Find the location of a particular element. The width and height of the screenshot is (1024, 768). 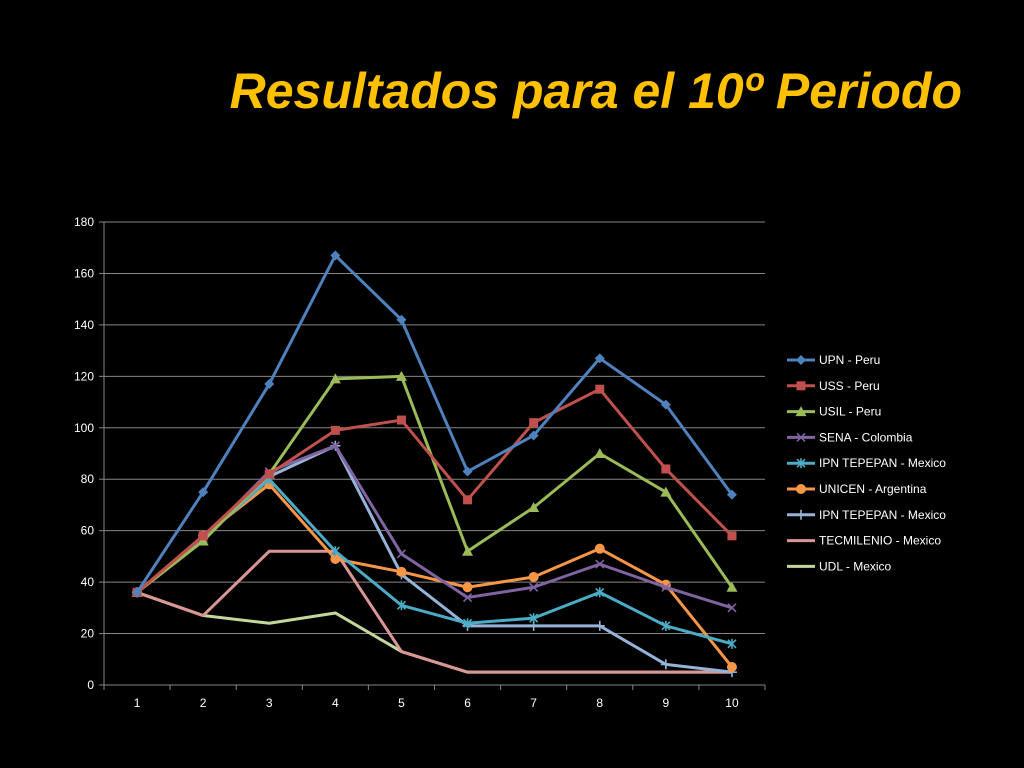

x-tick-label: 3 is located at coordinates (269, 703).